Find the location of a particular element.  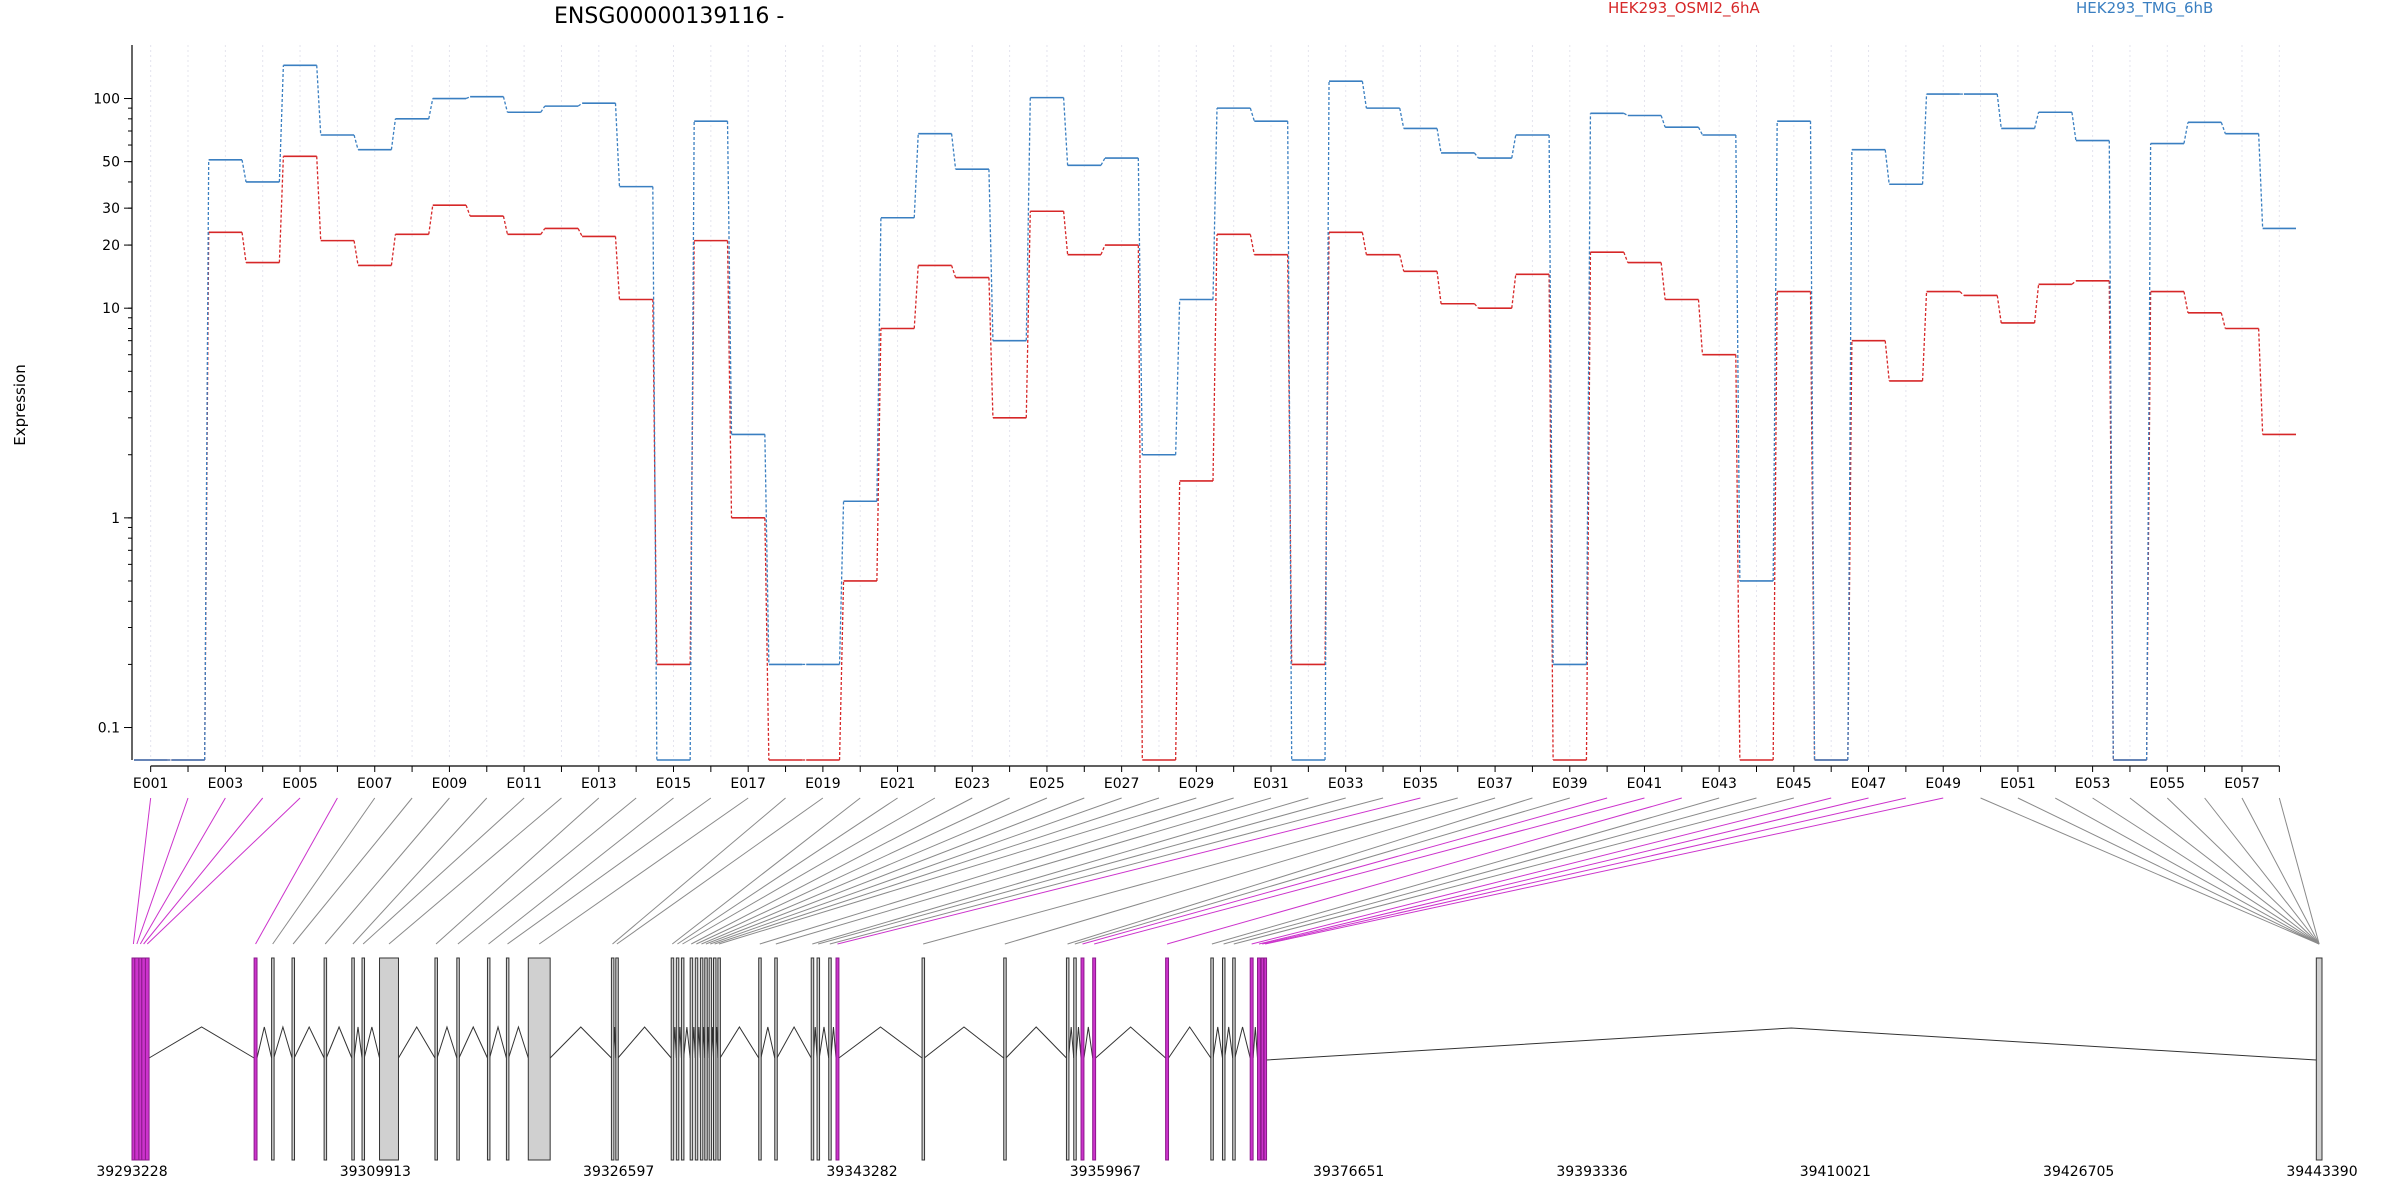

connector-E047 is located at coordinates (1563, 871).